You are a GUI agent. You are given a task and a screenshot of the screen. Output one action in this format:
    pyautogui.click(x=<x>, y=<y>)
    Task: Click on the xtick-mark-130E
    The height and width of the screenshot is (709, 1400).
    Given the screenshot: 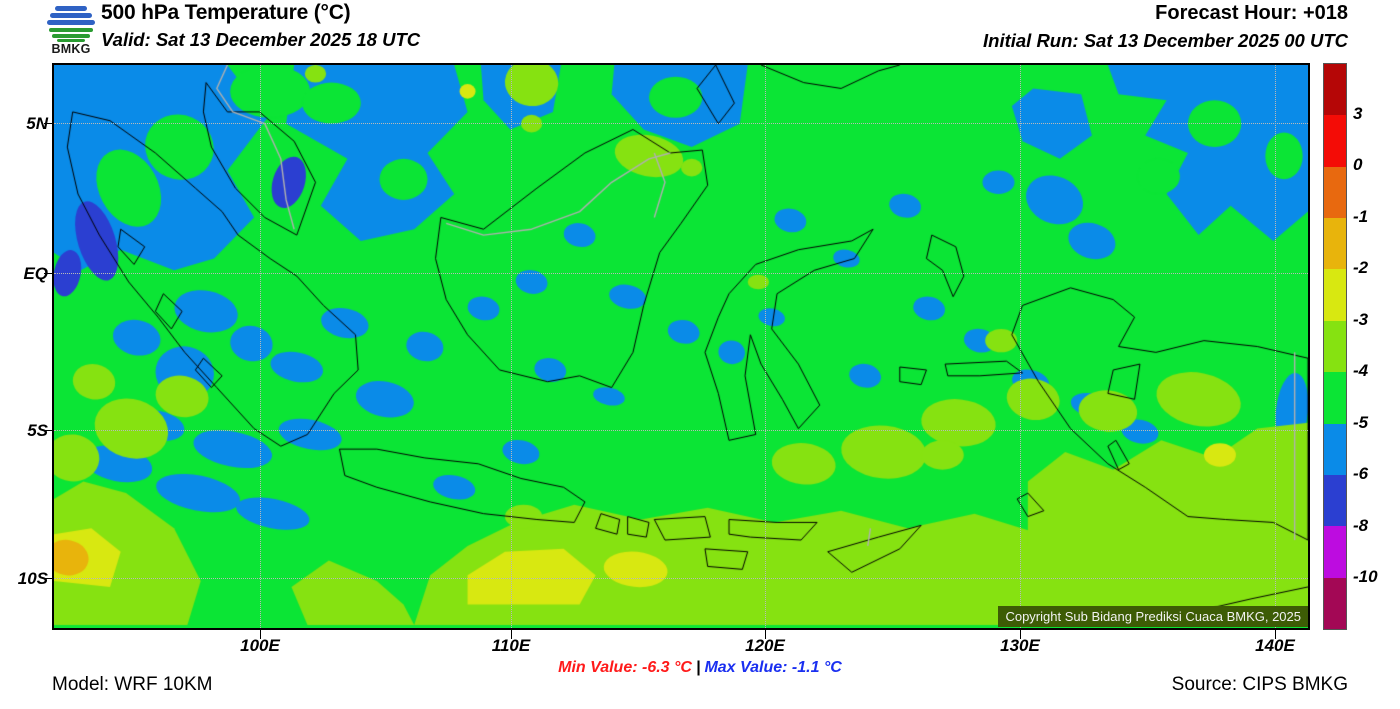 What is the action you would take?
    pyautogui.click(x=1020, y=634)
    